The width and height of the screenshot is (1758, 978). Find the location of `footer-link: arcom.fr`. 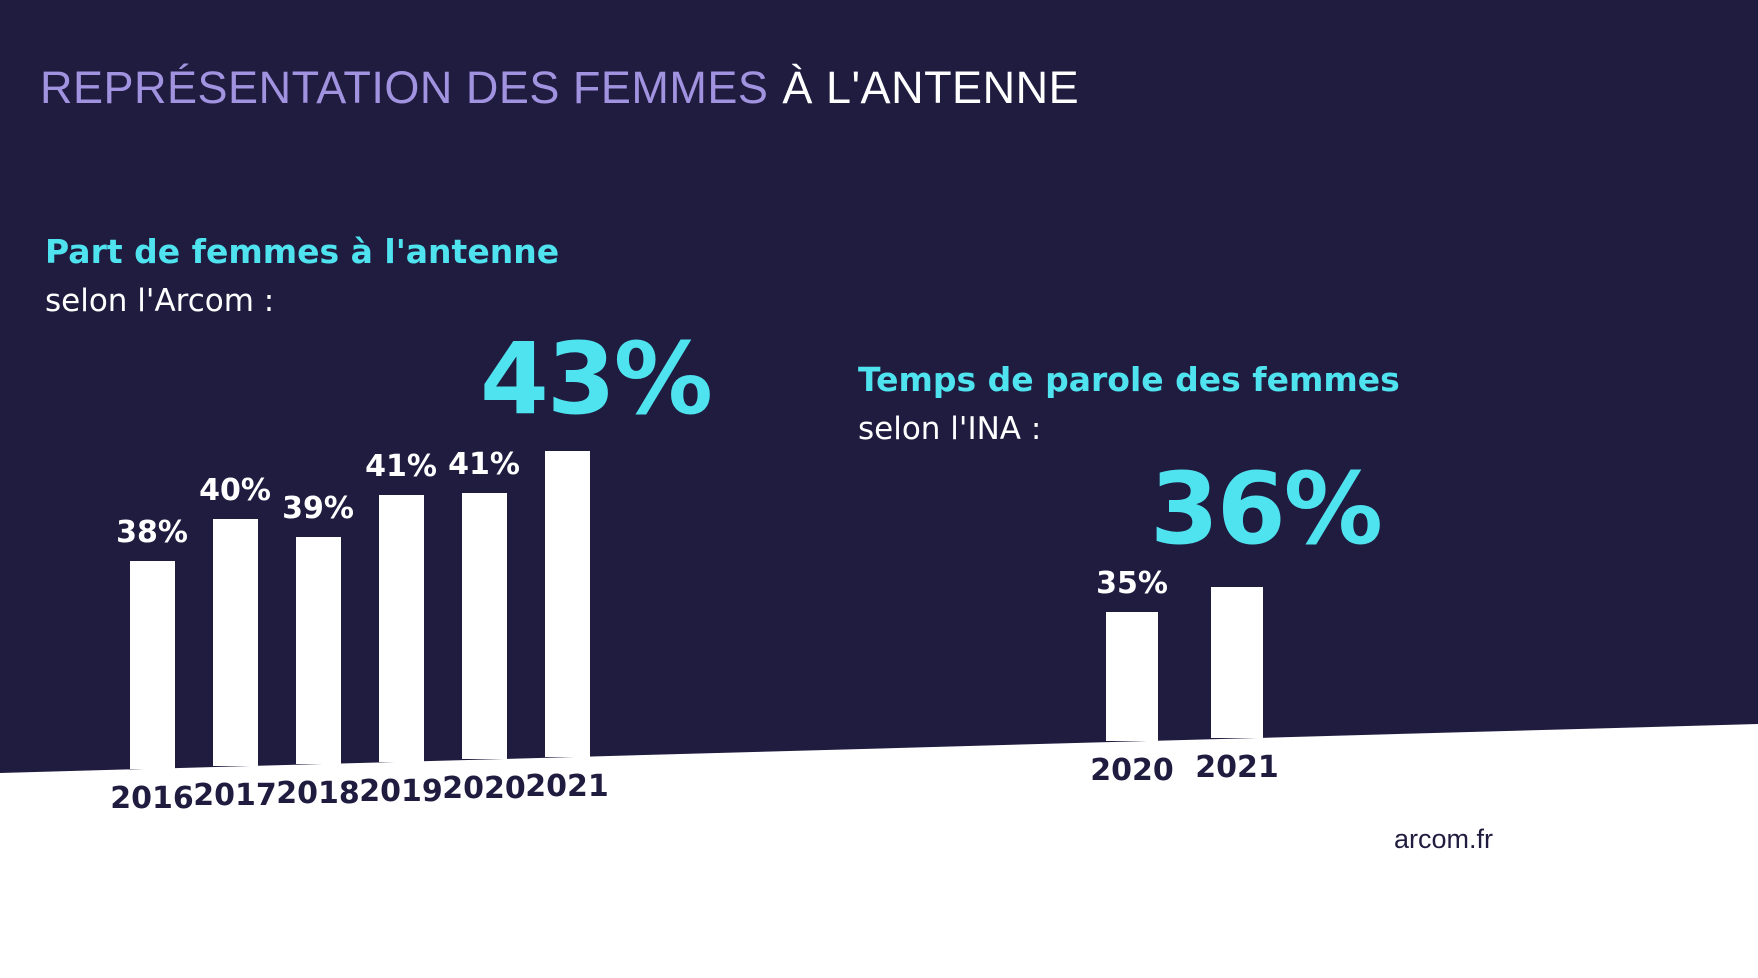

footer-link: arcom.fr is located at coordinates (1444, 839).